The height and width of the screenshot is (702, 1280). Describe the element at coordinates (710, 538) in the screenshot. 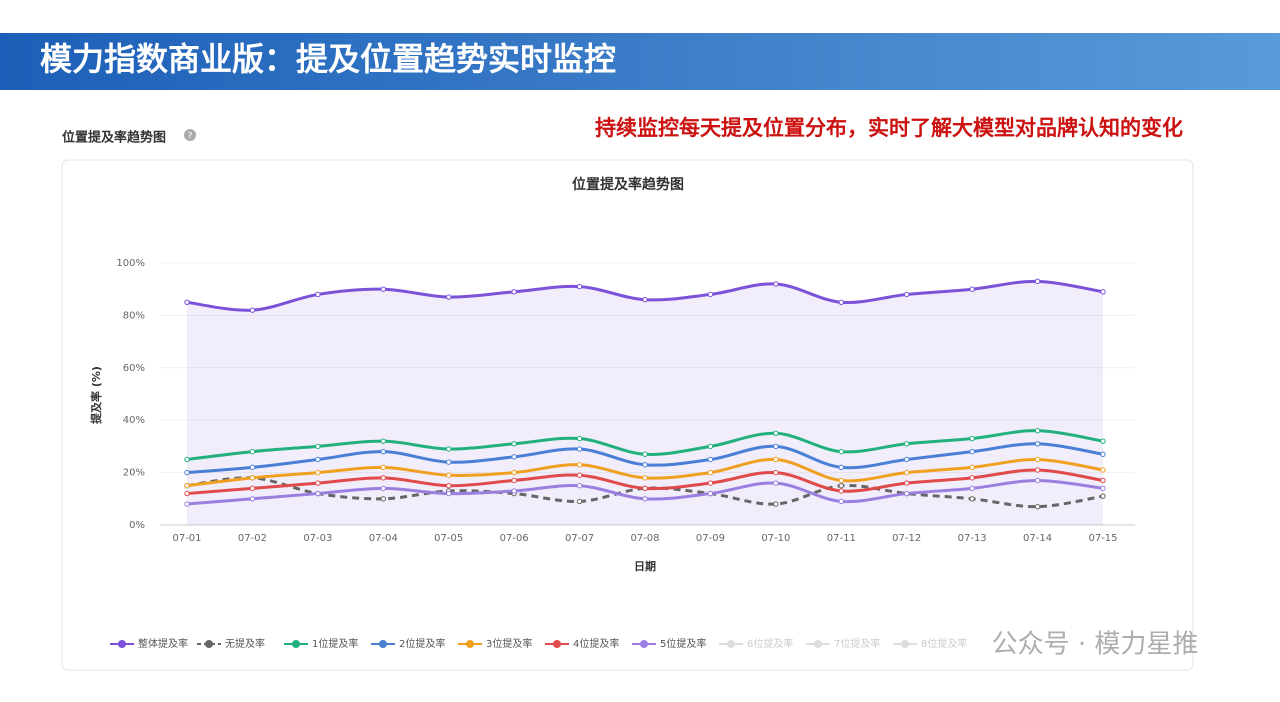

I see `x-tick-label: 07-09` at that location.